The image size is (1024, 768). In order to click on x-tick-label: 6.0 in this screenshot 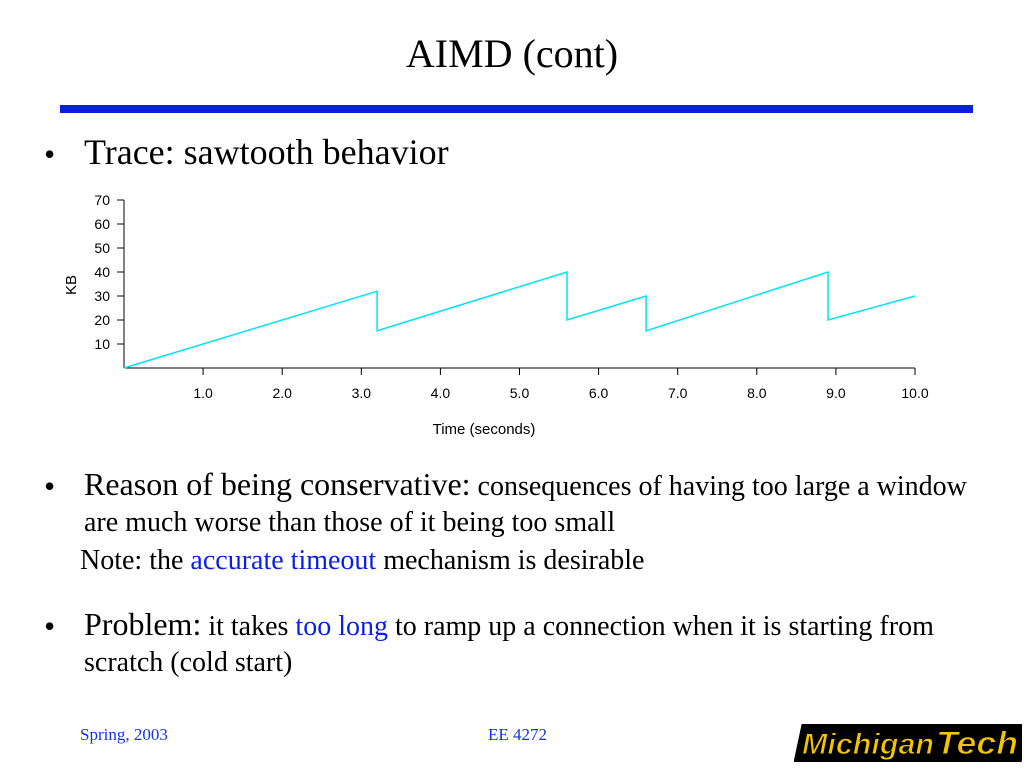, I will do `click(599, 393)`.